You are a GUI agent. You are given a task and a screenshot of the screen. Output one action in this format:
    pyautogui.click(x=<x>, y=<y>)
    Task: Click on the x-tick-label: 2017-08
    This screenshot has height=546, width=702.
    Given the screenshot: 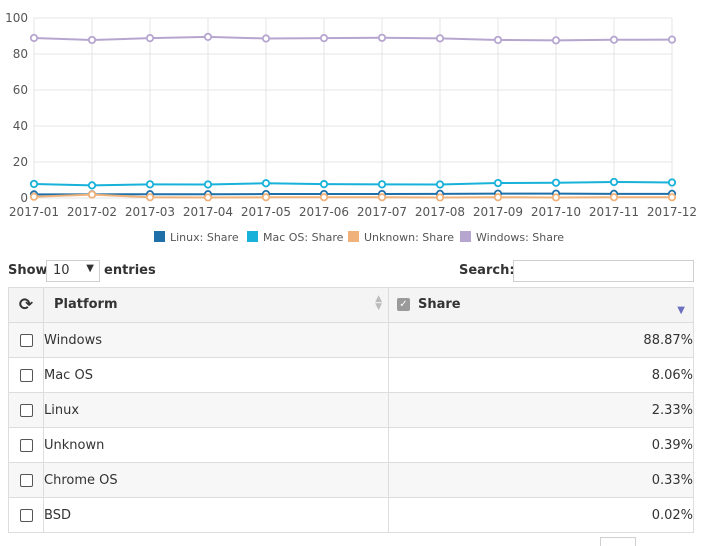 What is the action you would take?
    pyautogui.click(x=440, y=212)
    